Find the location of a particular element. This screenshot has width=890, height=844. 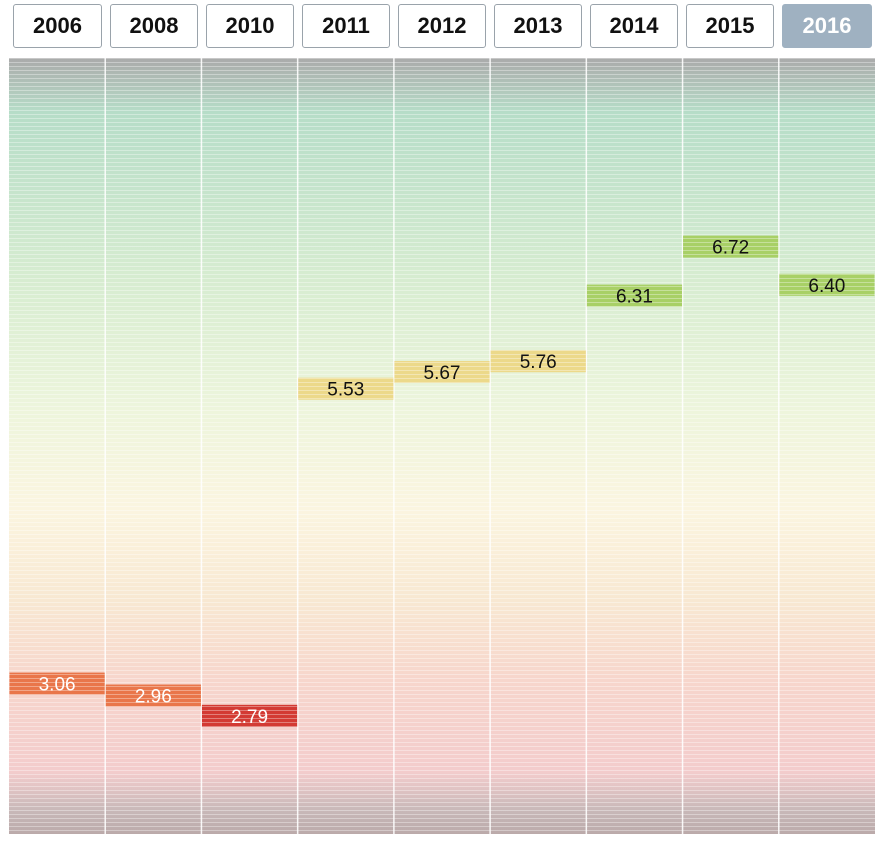

value-mark-2008: 2.96 is located at coordinates (153, 696).